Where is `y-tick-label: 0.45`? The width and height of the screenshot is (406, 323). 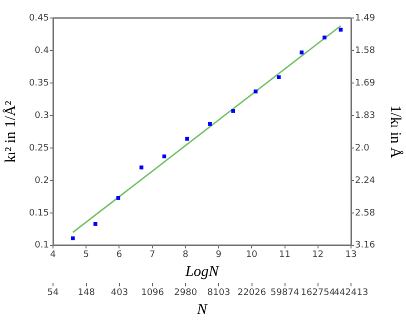 y-tick-label: 0.45 is located at coordinates (38, 18).